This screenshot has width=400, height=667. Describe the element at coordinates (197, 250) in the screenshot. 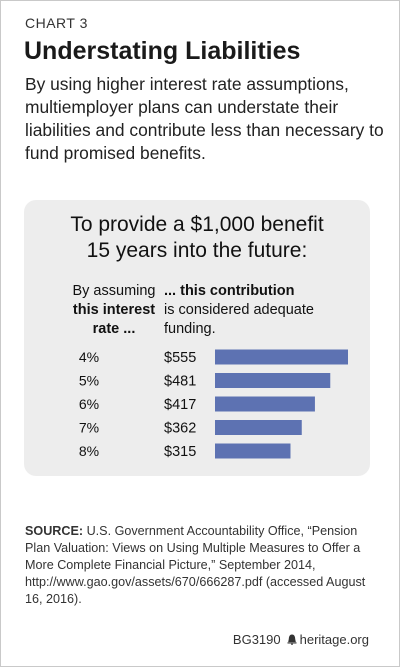

I see `panel-heading-line-2: 15 years into the future:` at that location.